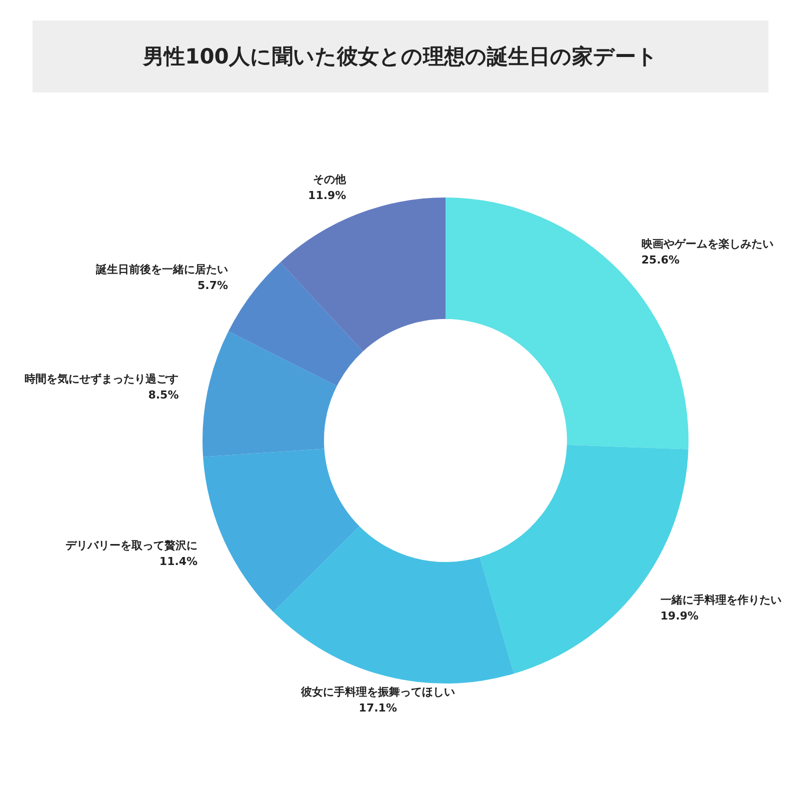 Image resolution: width=800 pixels, height=800 pixels. Describe the element at coordinates (178, 561) in the screenshot. I see `data-label: 11.4%` at that location.